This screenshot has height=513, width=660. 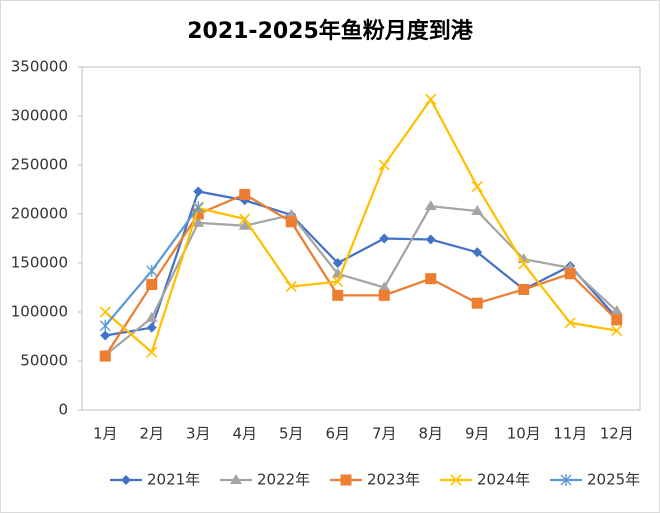 I want to click on y-tick-label: 300000, so click(x=39, y=116).